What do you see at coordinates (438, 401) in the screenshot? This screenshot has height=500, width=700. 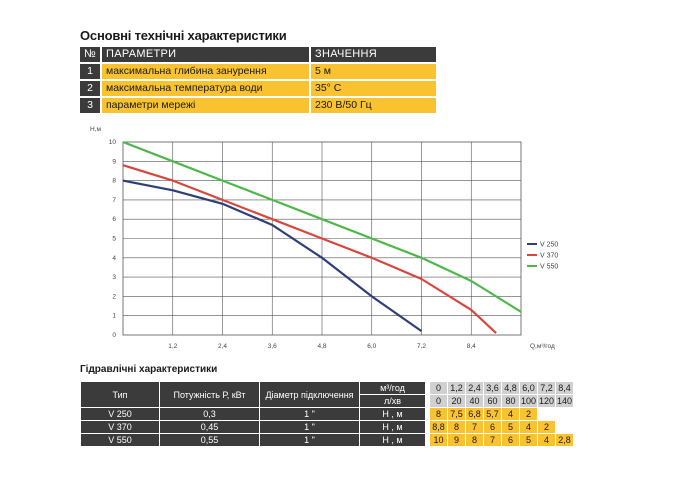 I see `flow-lmin-cell: 0` at bounding box center [438, 401].